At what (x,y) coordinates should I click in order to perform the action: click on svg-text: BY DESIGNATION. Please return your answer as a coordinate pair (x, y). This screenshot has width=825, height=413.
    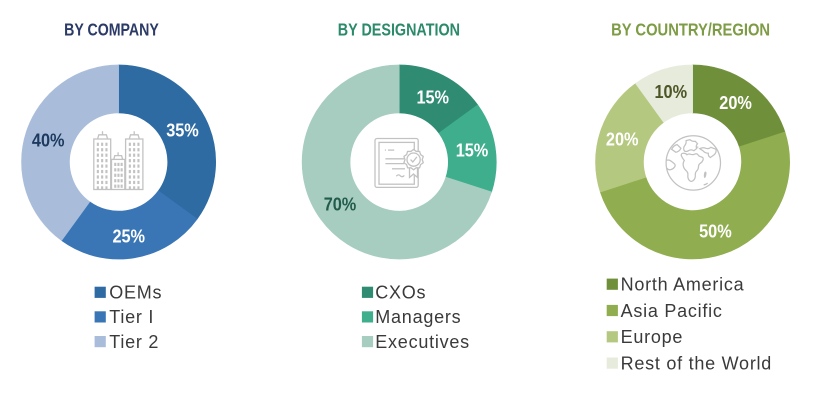
    Looking at the image, I should click on (399, 29).